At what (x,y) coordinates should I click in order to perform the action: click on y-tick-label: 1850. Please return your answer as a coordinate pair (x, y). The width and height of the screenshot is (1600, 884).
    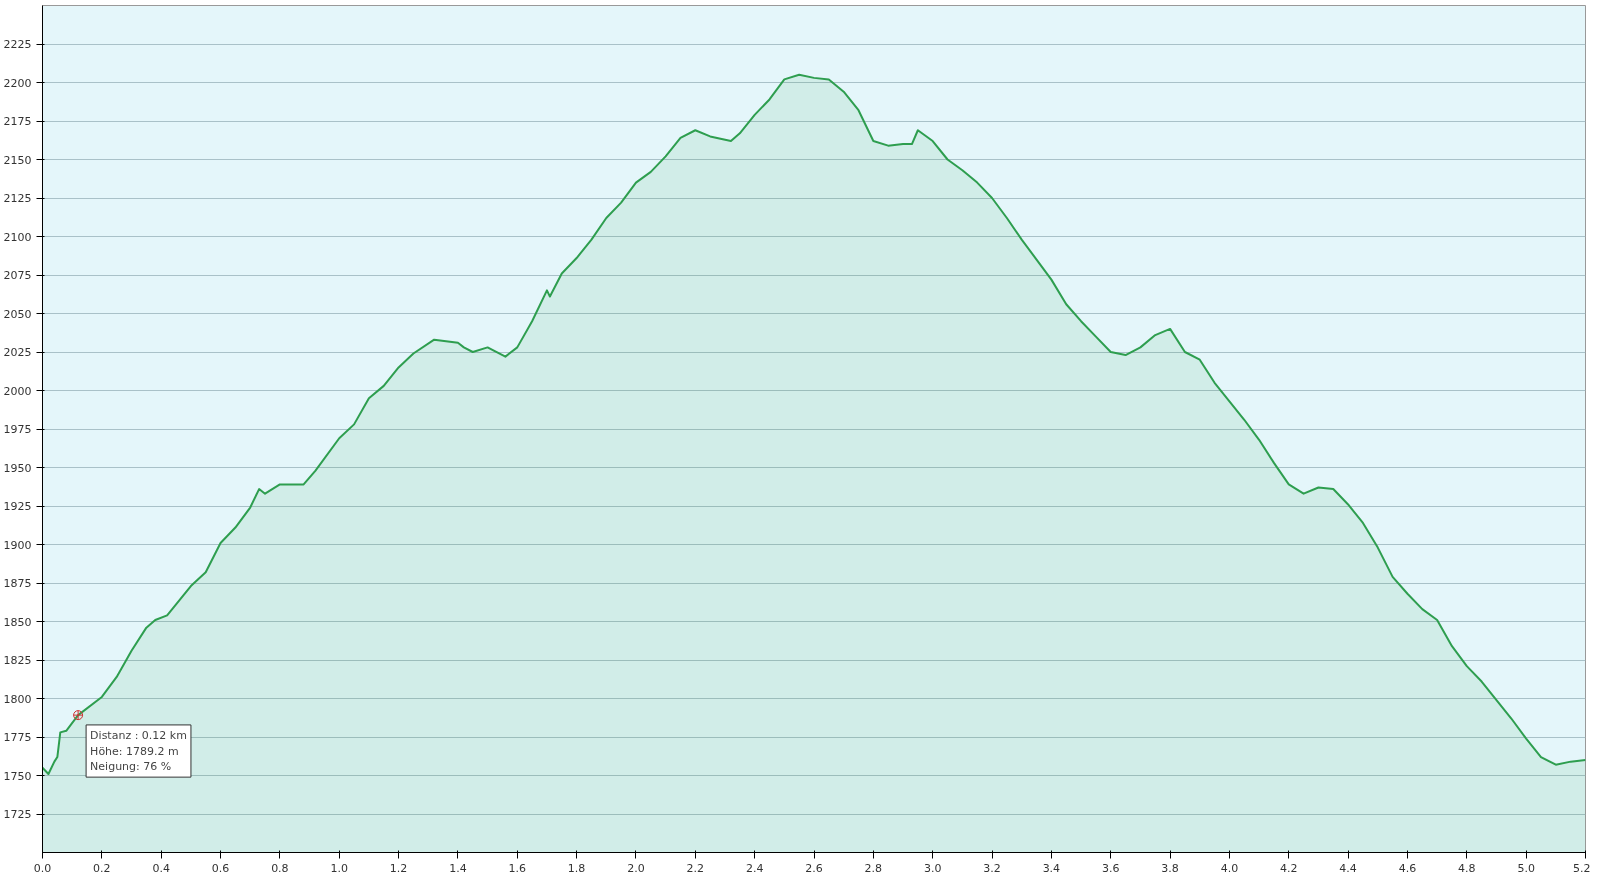
    Looking at the image, I should click on (17, 622).